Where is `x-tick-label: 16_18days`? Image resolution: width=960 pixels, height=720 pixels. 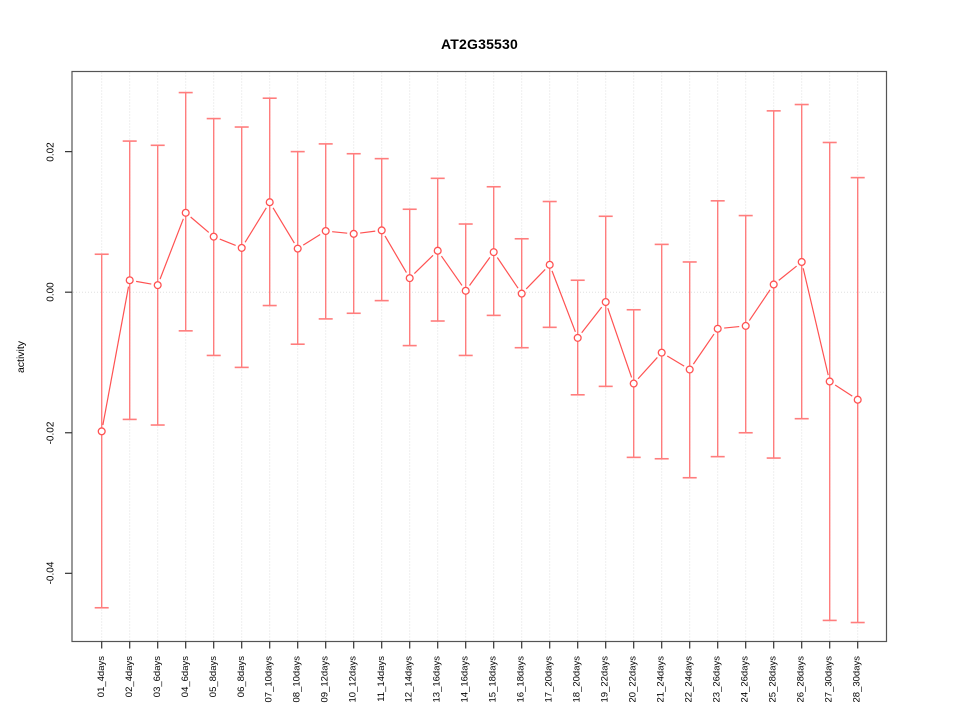 x-tick-label: 16_18days is located at coordinates (521, 679).